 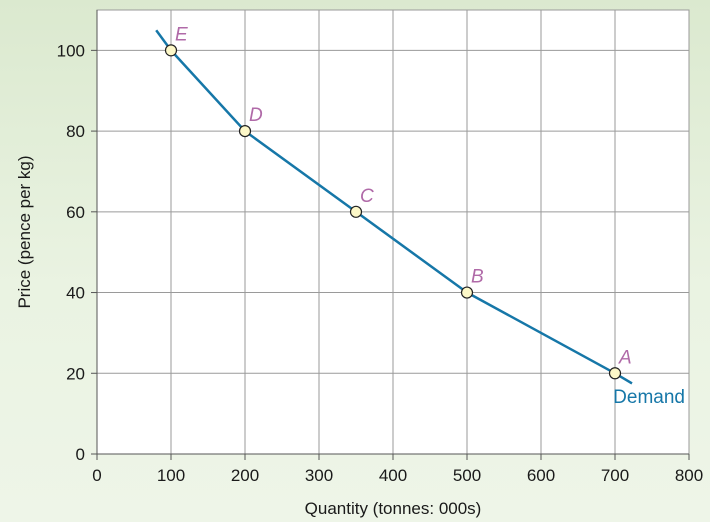 I want to click on x-tick-label-800: 800, so click(x=689, y=475).